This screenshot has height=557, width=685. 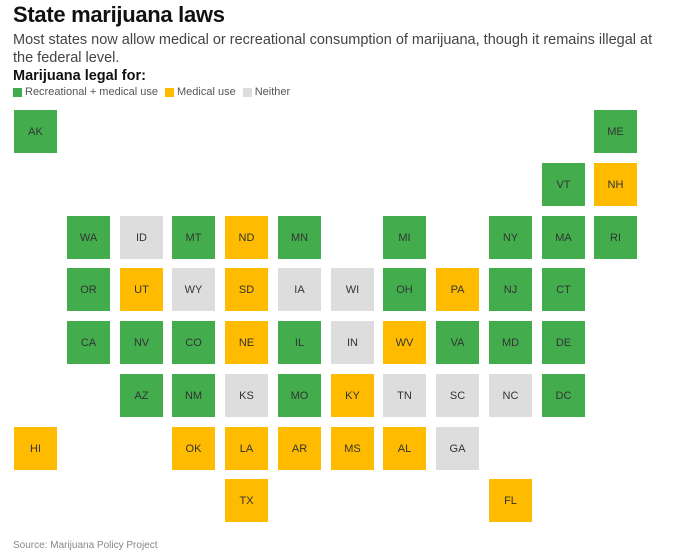 I want to click on state-tile-ct: CT, so click(x=563, y=289).